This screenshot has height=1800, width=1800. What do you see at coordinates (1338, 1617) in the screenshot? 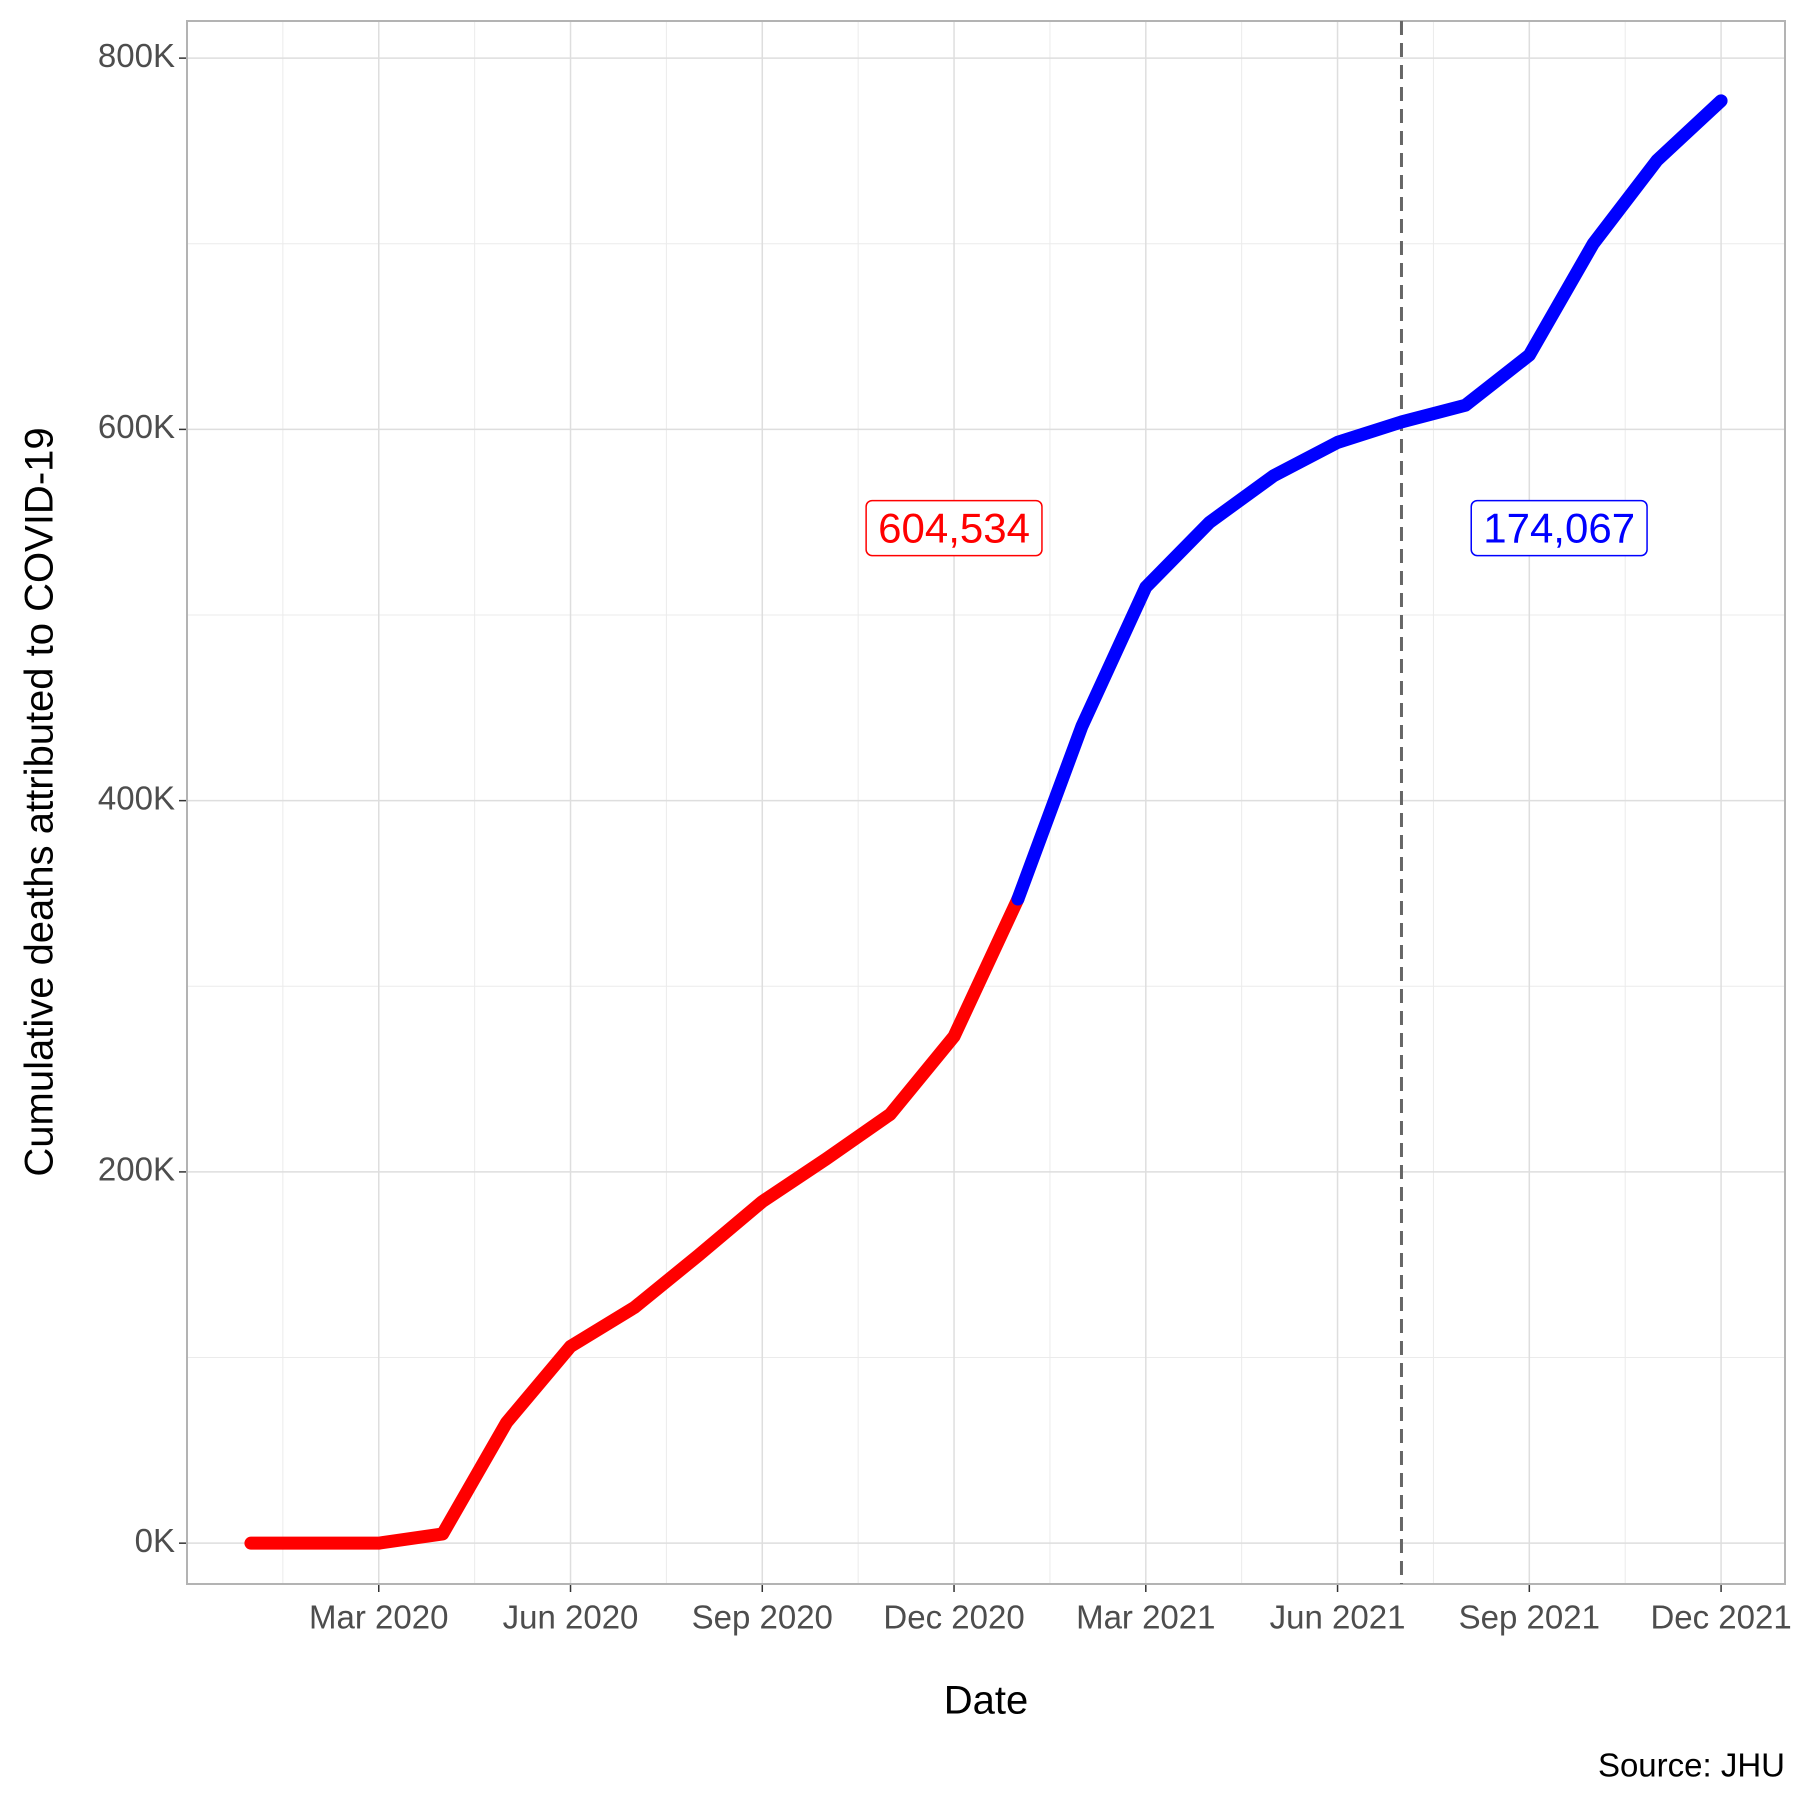
I see `x-tick-label: Jun 2021` at bounding box center [1338, 1617].